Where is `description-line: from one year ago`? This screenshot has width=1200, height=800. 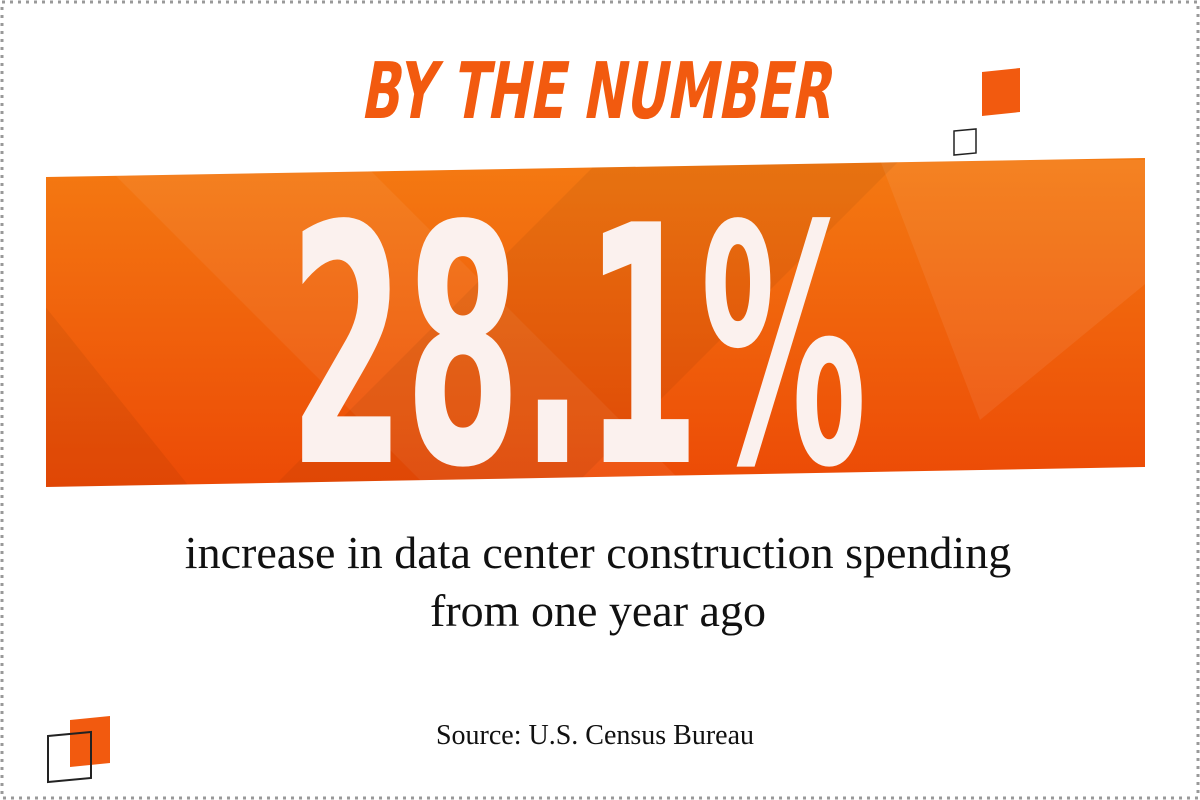
description-line: from one year ago is located at coordinates (598, 610).